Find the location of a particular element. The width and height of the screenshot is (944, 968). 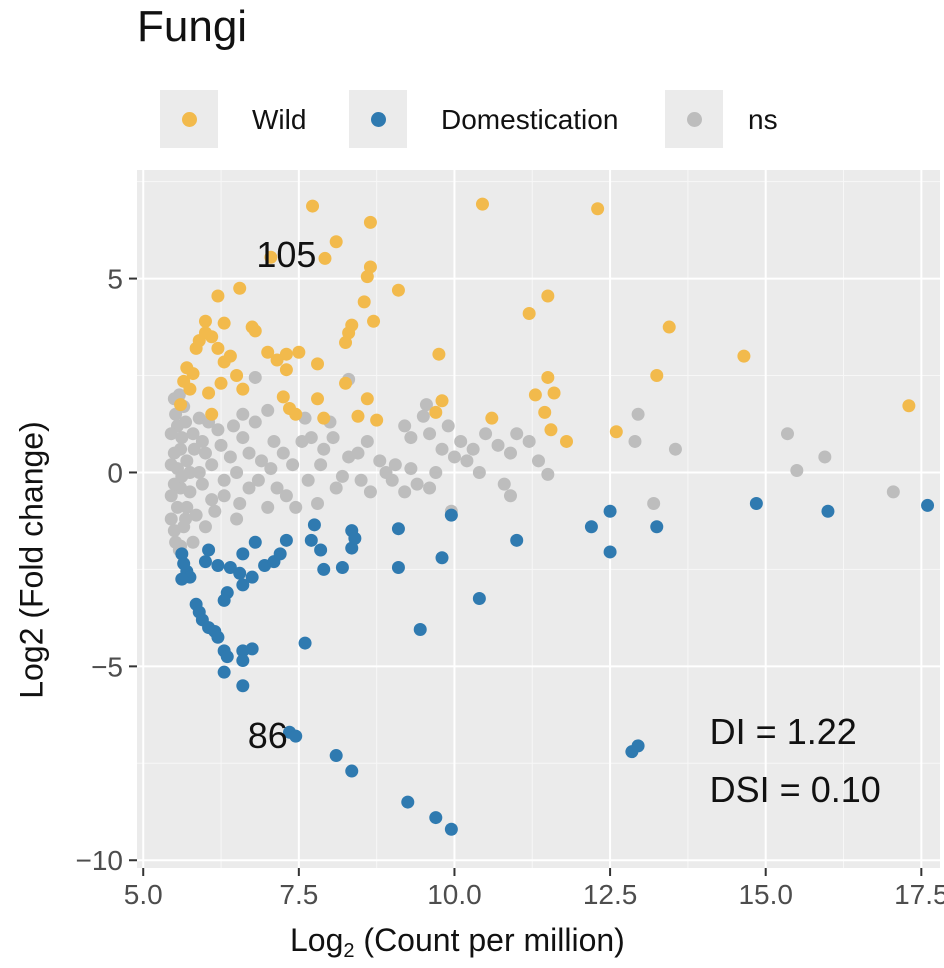

x-axis-title-subscript: 2 is located at coordinates (349, 951).